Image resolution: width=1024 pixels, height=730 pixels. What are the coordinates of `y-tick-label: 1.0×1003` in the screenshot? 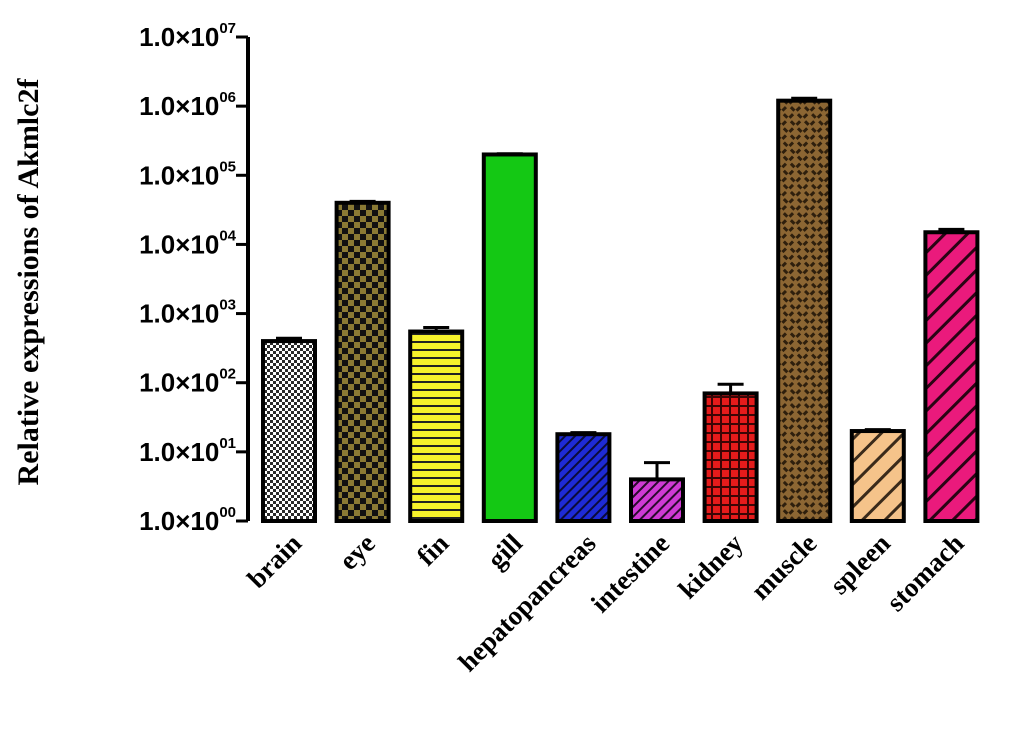 It's located at (187, 313).